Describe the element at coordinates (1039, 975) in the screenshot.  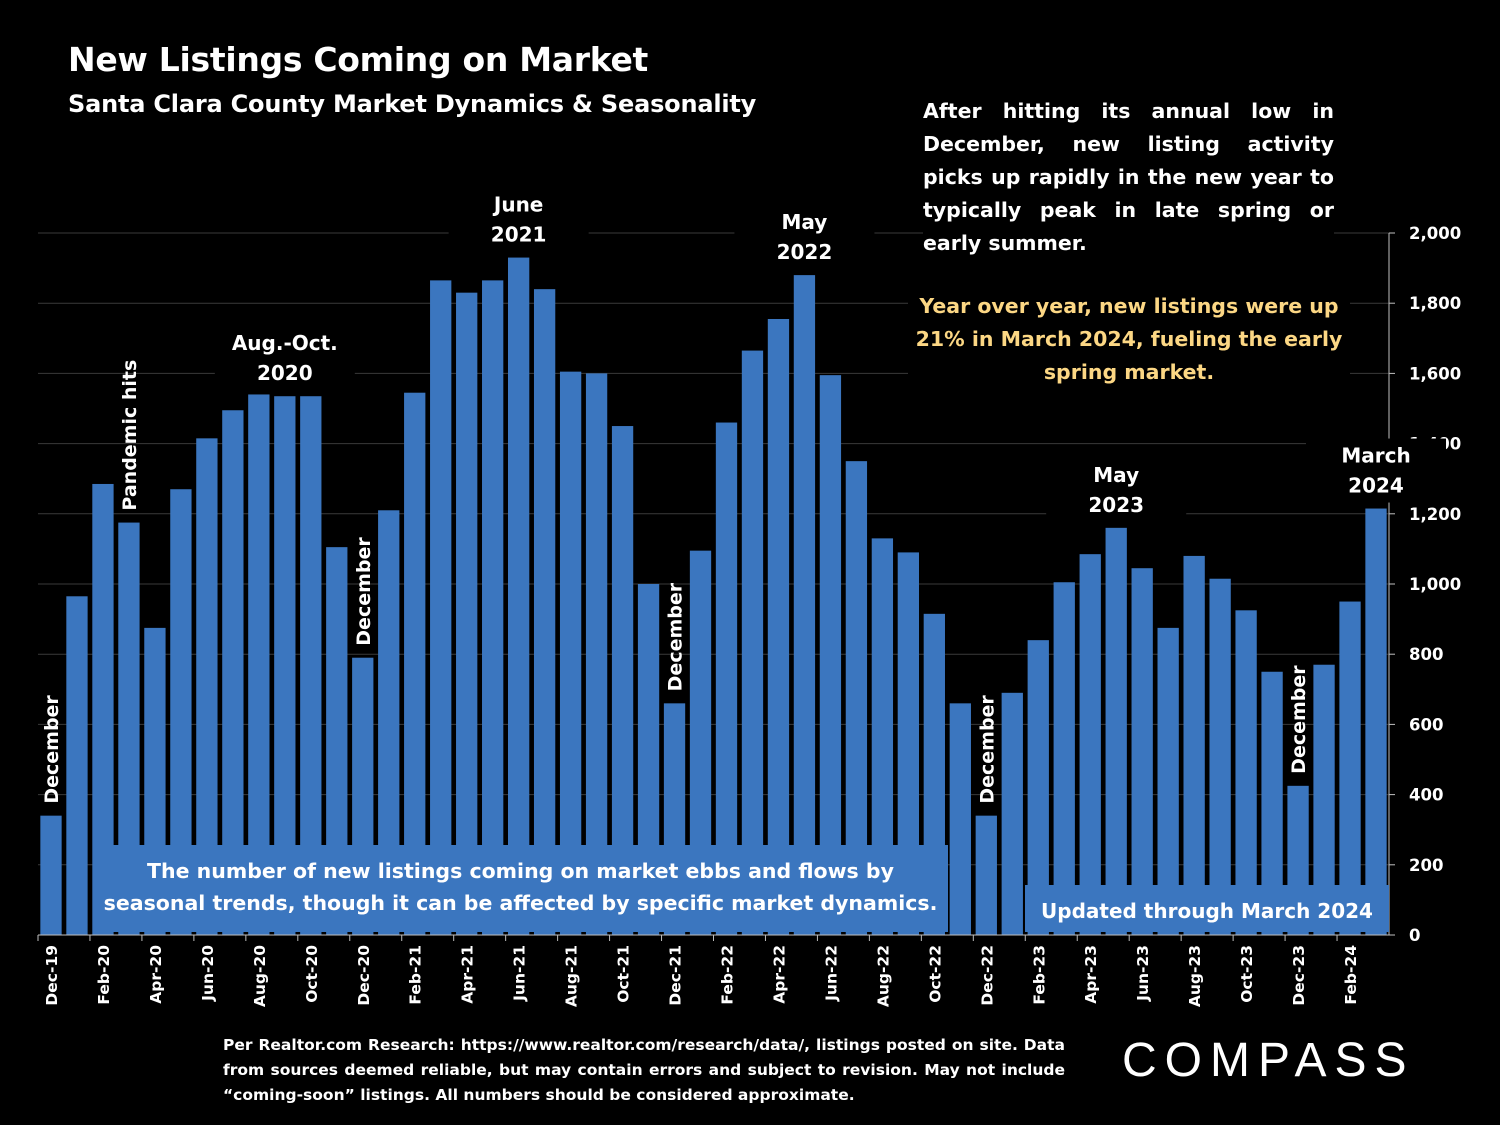
I see `x-tick-label: Feb-23` at that location.